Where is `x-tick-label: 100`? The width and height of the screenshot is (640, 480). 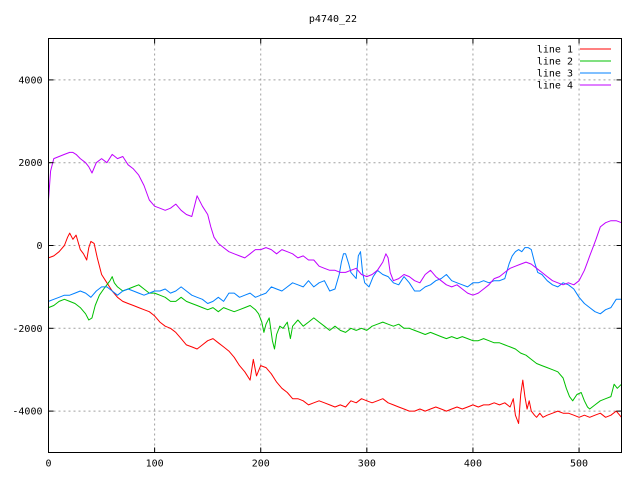
x-tick-label: 100 is located at coordinates (155, 464).